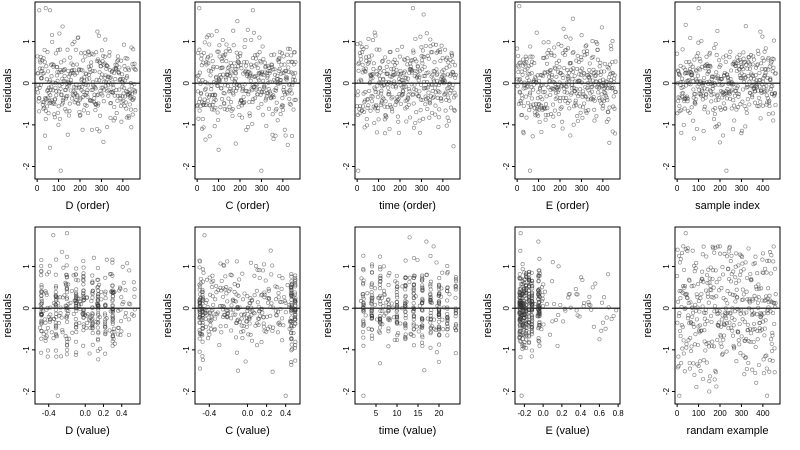 This screenshot has width=800, height=450. What do you see at coordinates (357, 188) in the screenshot?
I see `x-tick-label: 0` at bounding box center [357, 188].